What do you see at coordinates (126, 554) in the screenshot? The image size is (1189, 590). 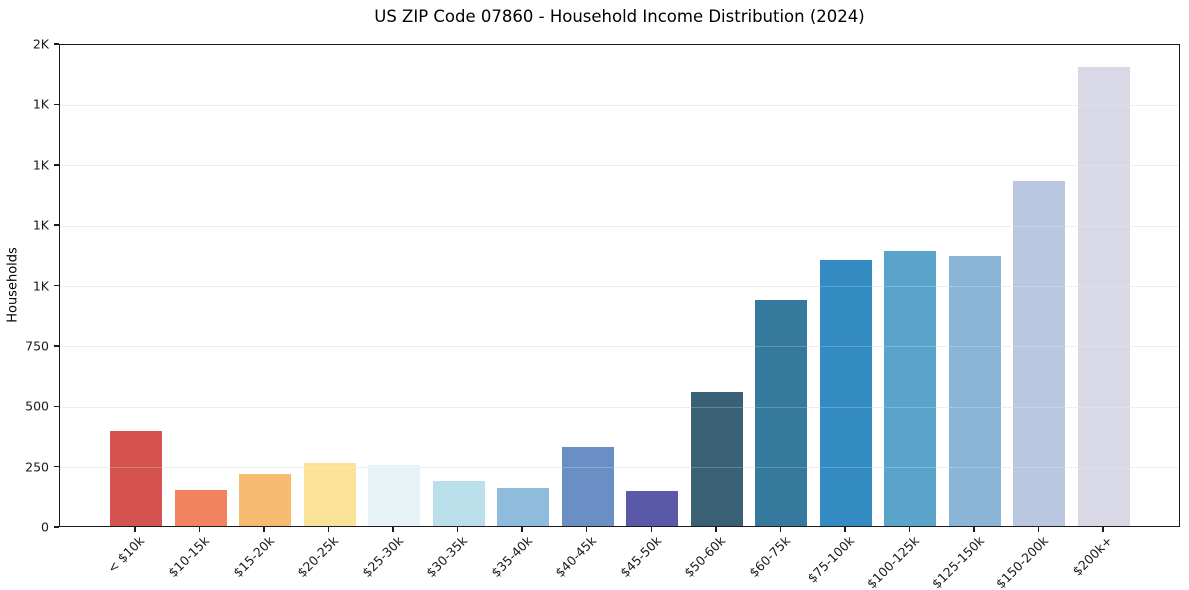 I see `x-tick-label: < $10k` at bounding box center [126, 554].